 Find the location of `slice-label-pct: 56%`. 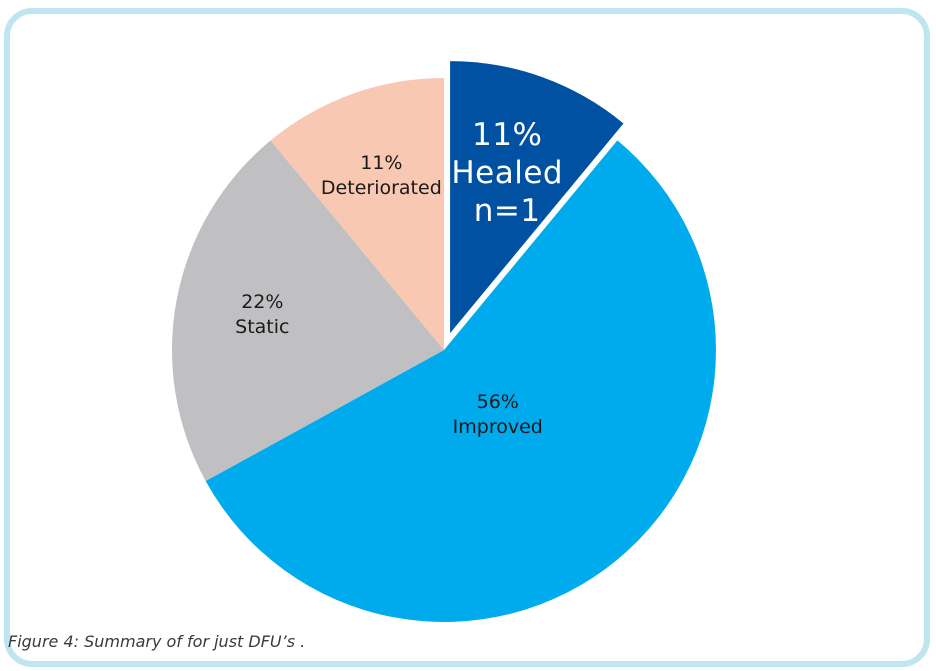

slice-label-pct: 56% is located at coordinates (497, 401).